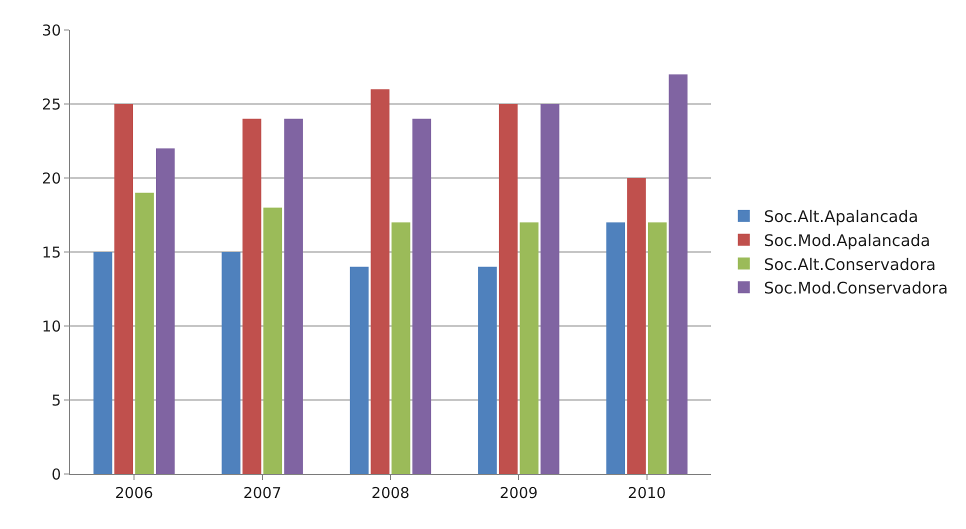 Image resolution: width=966 pixels, height=529 pixels. Describe the element at coordinates (856, 288) in the screenshot. I see `legend-label: Soc.Mod.Conservadora` at that location.